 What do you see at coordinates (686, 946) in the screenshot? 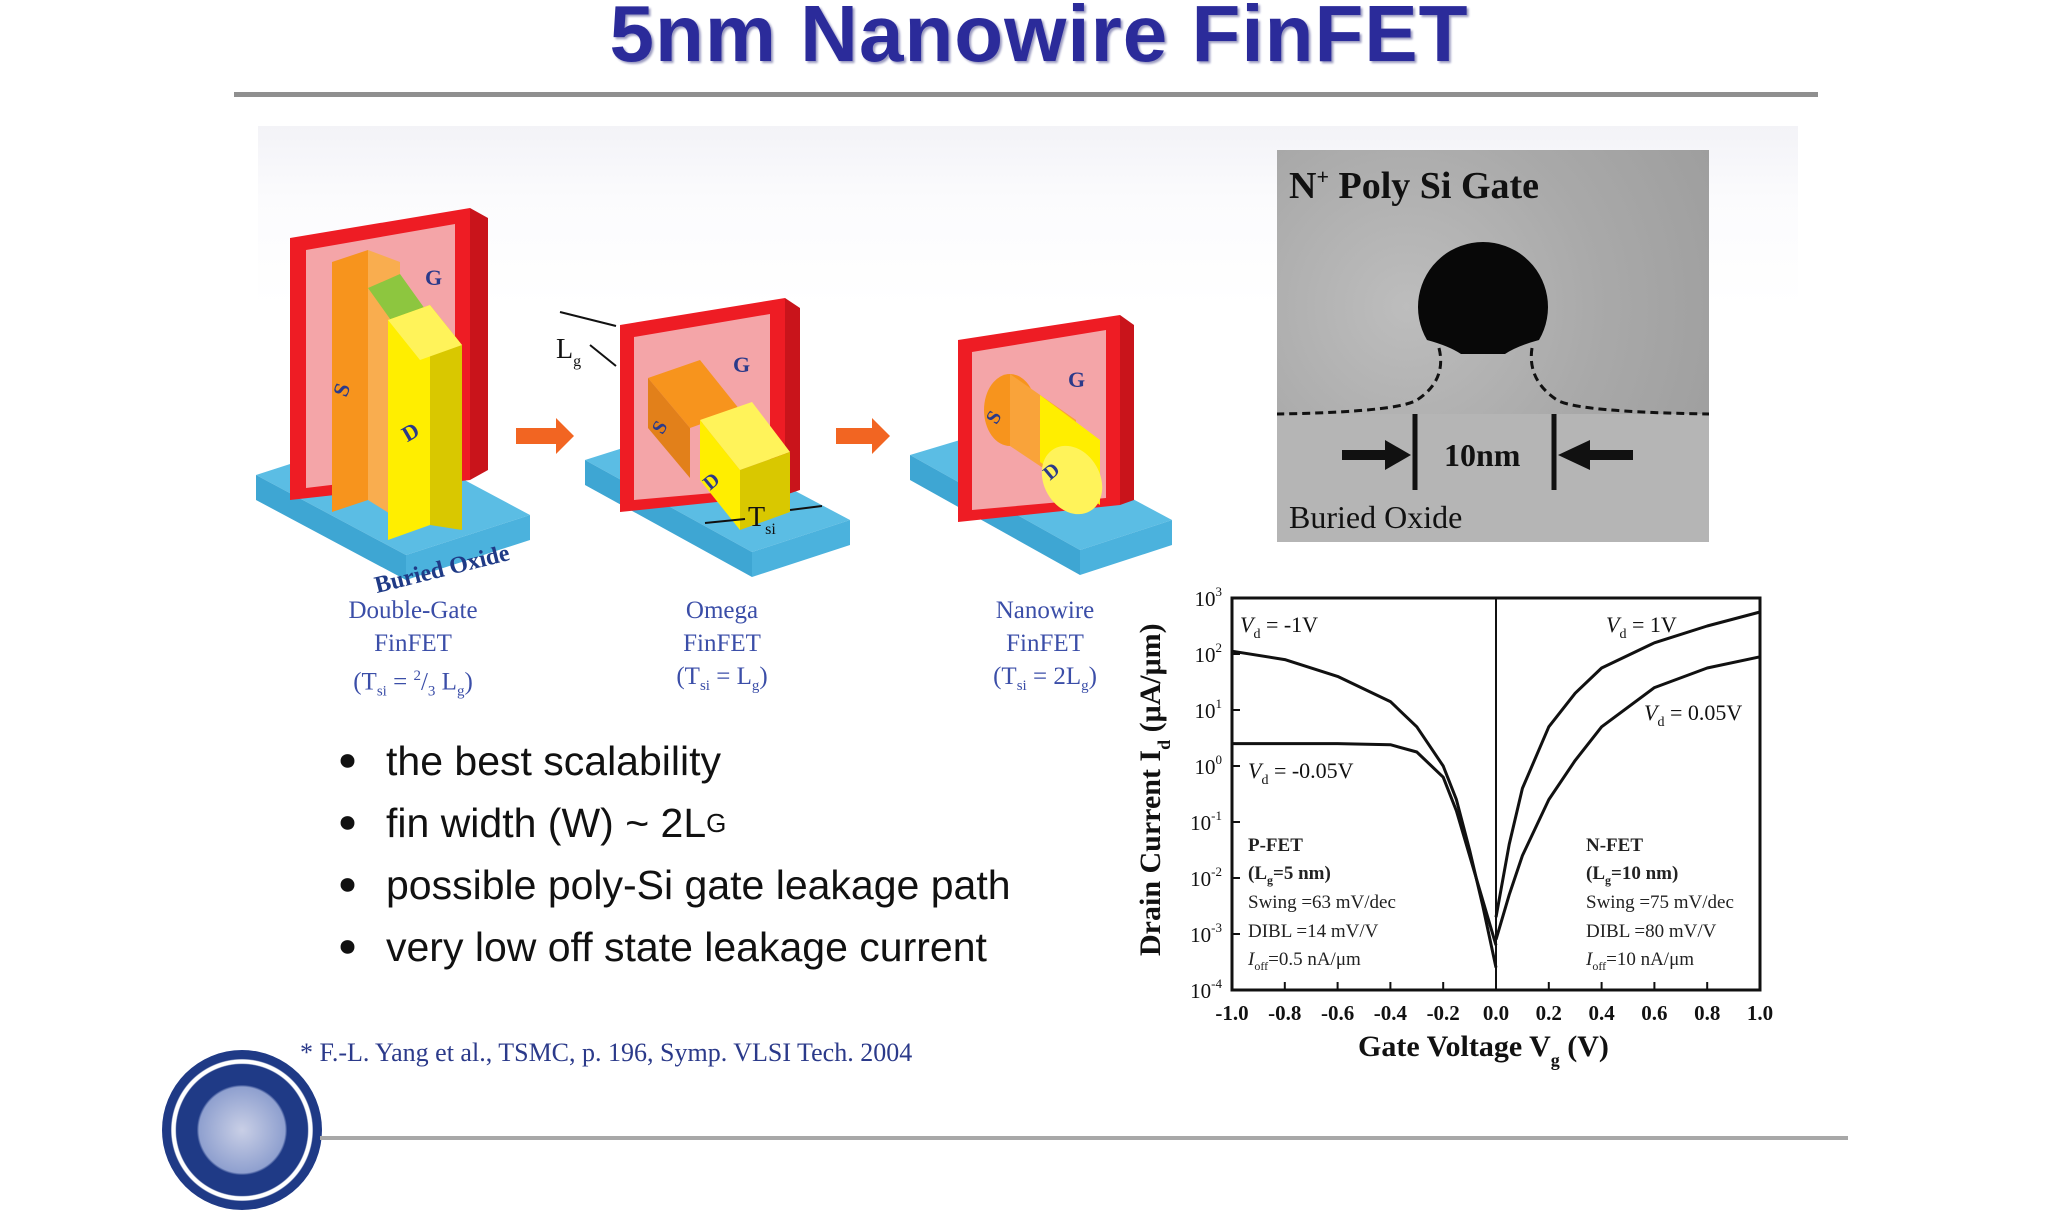
I see `bullet-text: very low off state leakage current` at bounding box center [686, 946].